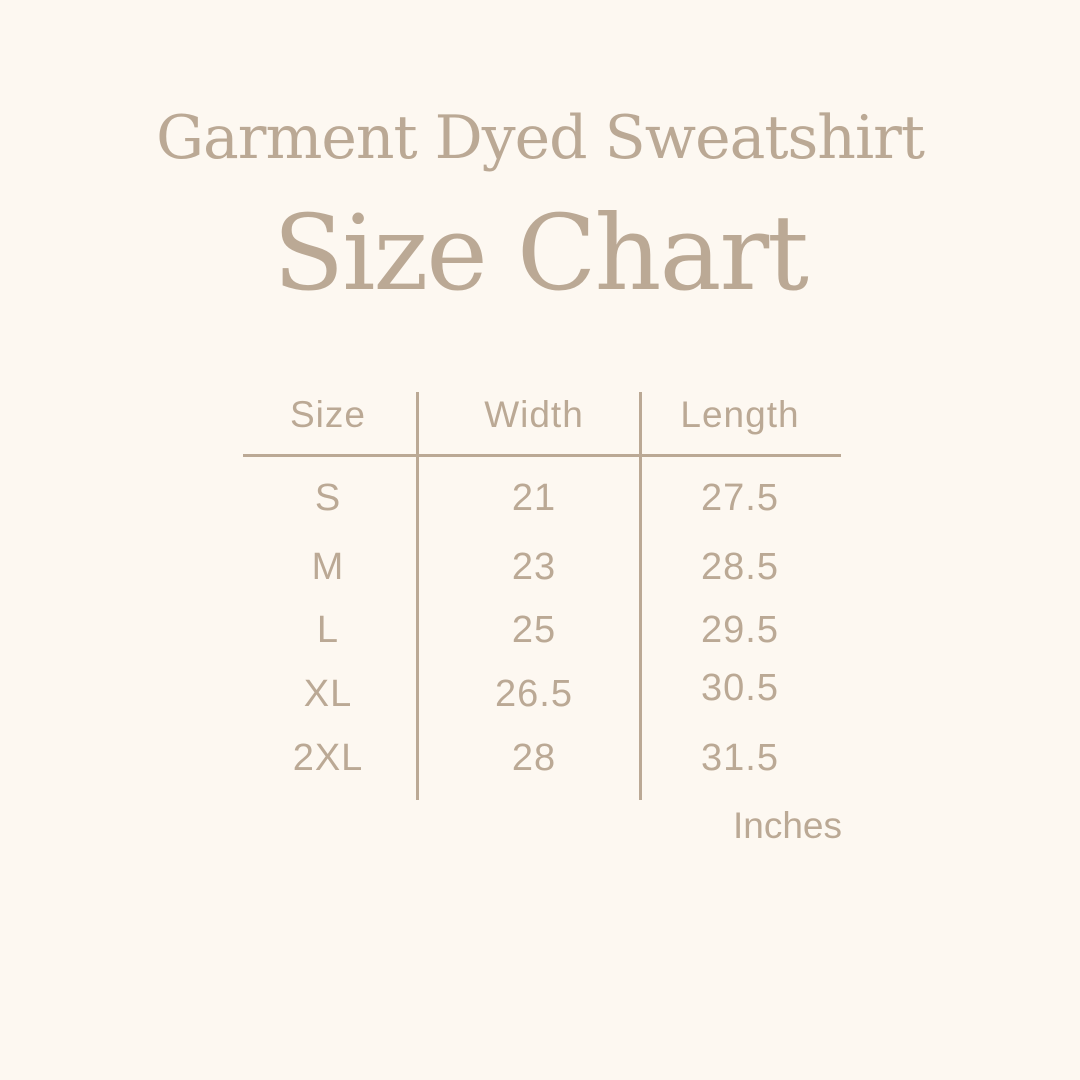  I want to click on product-title: Garment Dyed Sweatshirt, so click(540, 138).